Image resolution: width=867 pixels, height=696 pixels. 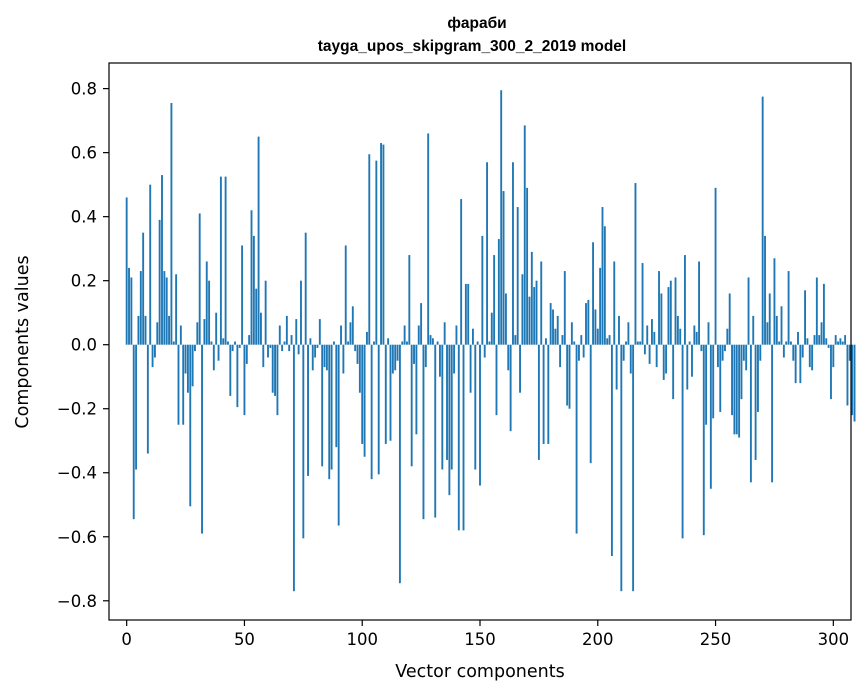 What do you see at coordinates (83, 345) in the screenshot?
I see `y-axis-ticks: −0.8 −0.6 −0.4 −0.2 0.0 0.2 0.4 0.6 0.8` at bounding box center [83, 345].